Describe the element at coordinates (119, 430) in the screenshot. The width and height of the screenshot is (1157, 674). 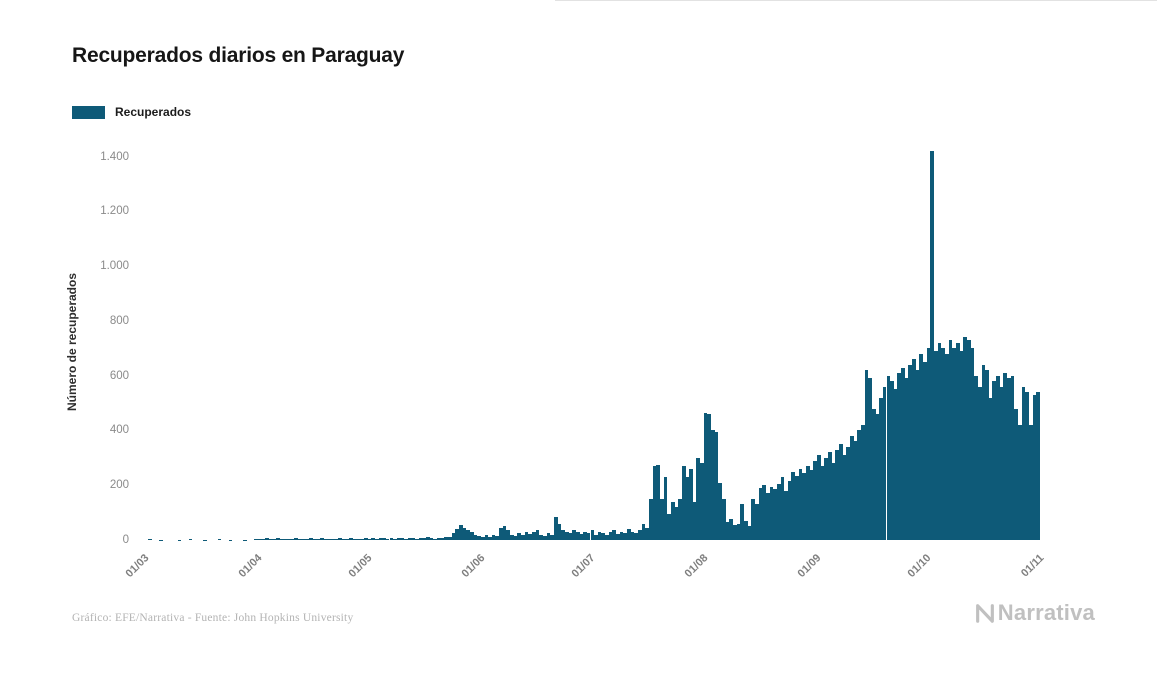
I see `y-tick-label: 400` at that location.